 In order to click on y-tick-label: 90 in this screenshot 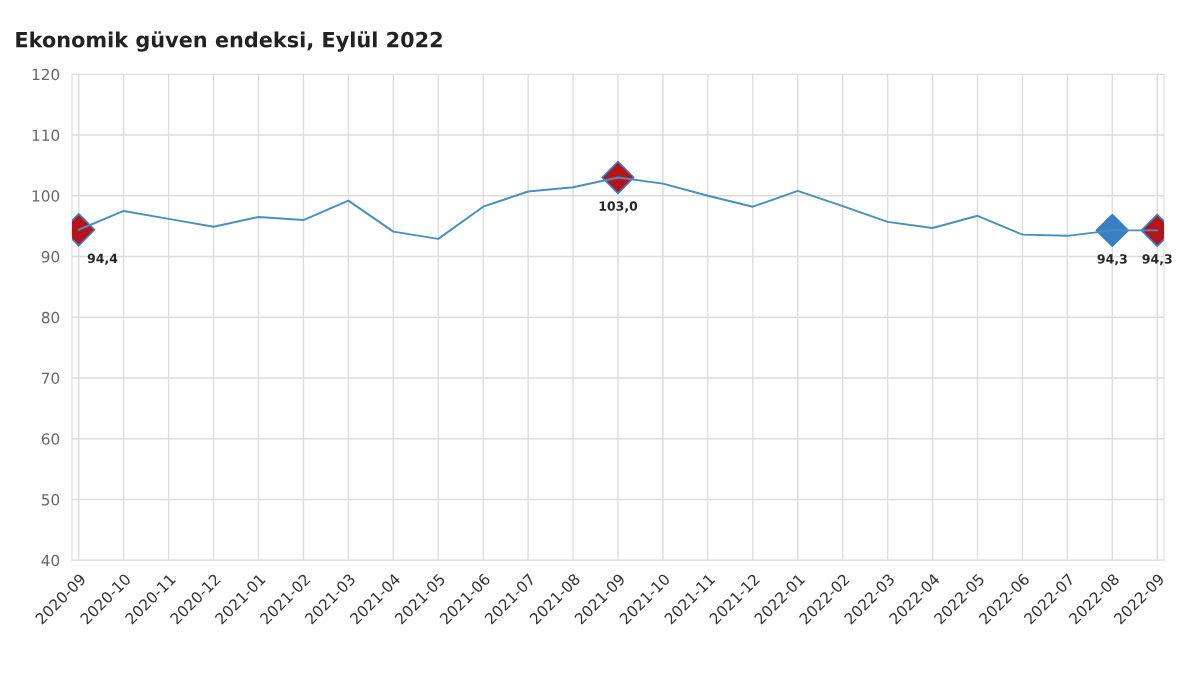, I will do `click(50, 256)`.